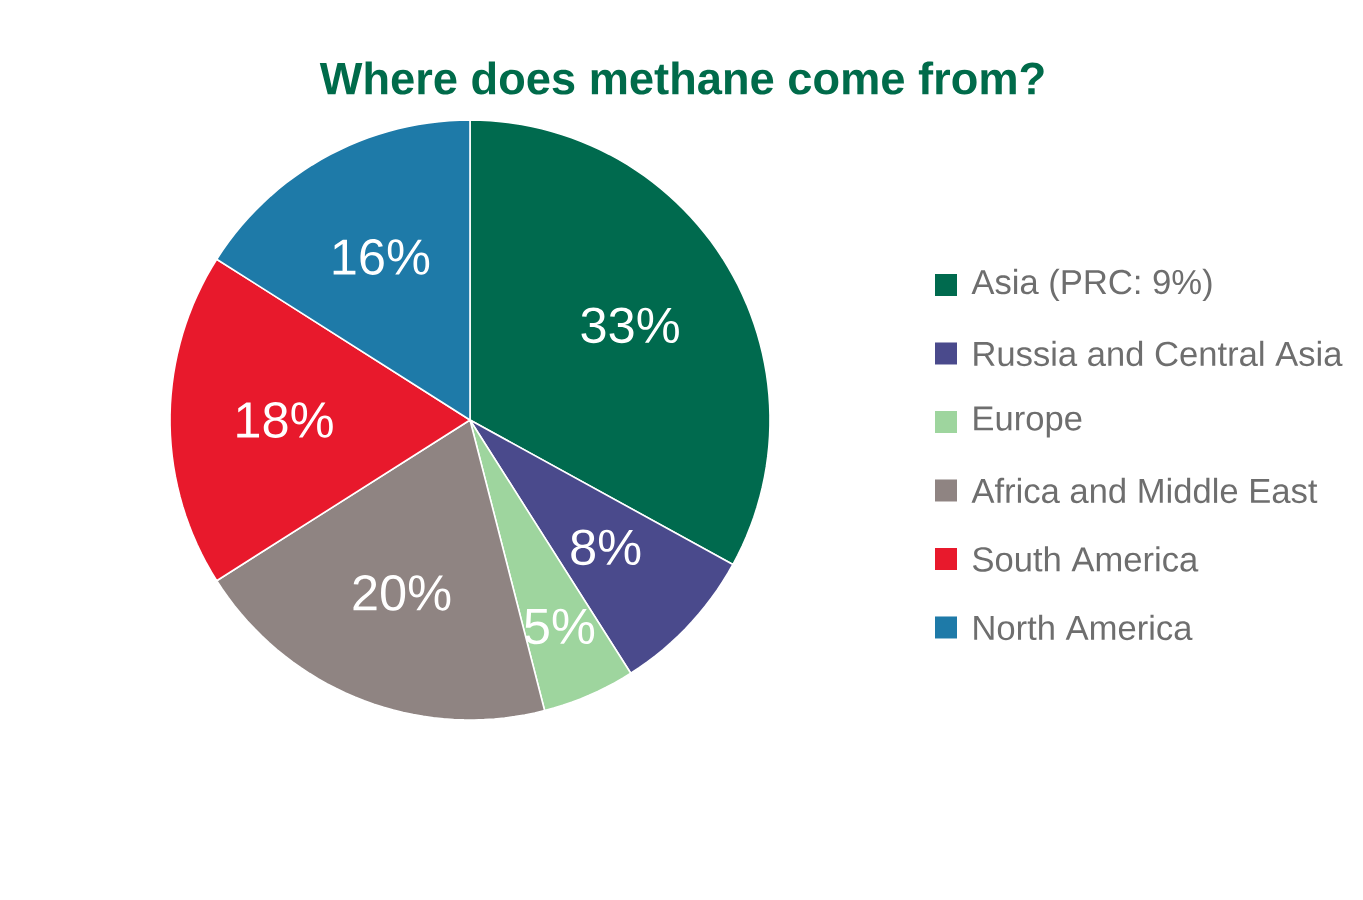  What do you see at coordinates (1158, 353) in the screenshot?
I see `legend-label: Russia and Central Asia` at bounding box center [1158, 353].